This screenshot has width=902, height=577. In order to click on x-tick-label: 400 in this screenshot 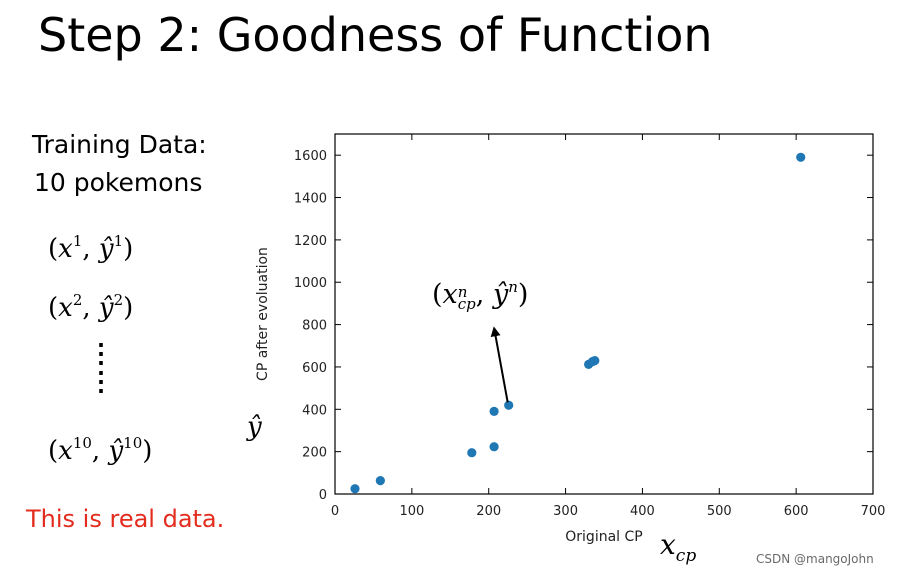, I will do `click(642, 511)`.